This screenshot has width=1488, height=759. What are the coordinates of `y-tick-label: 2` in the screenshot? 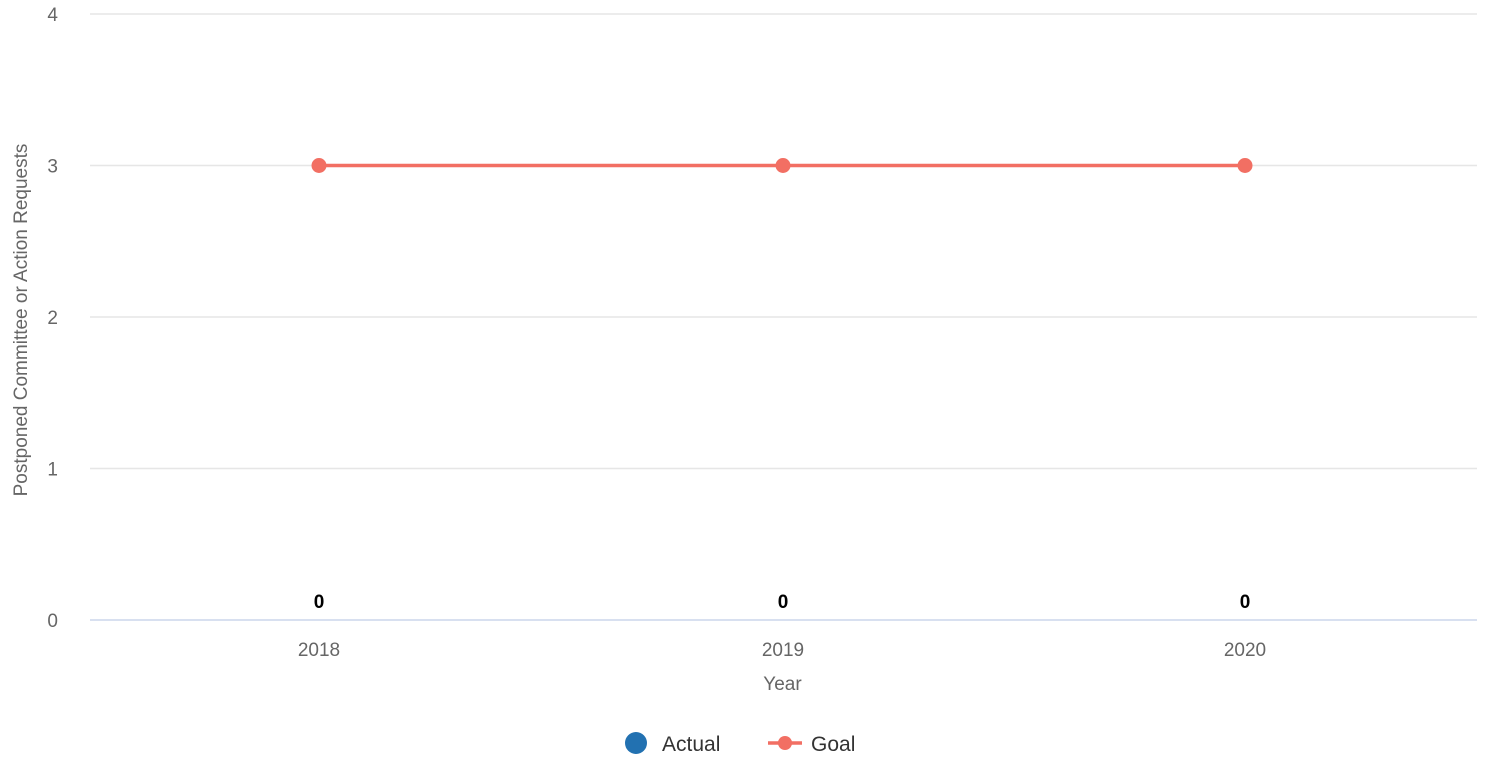 It's located at (52, 318).